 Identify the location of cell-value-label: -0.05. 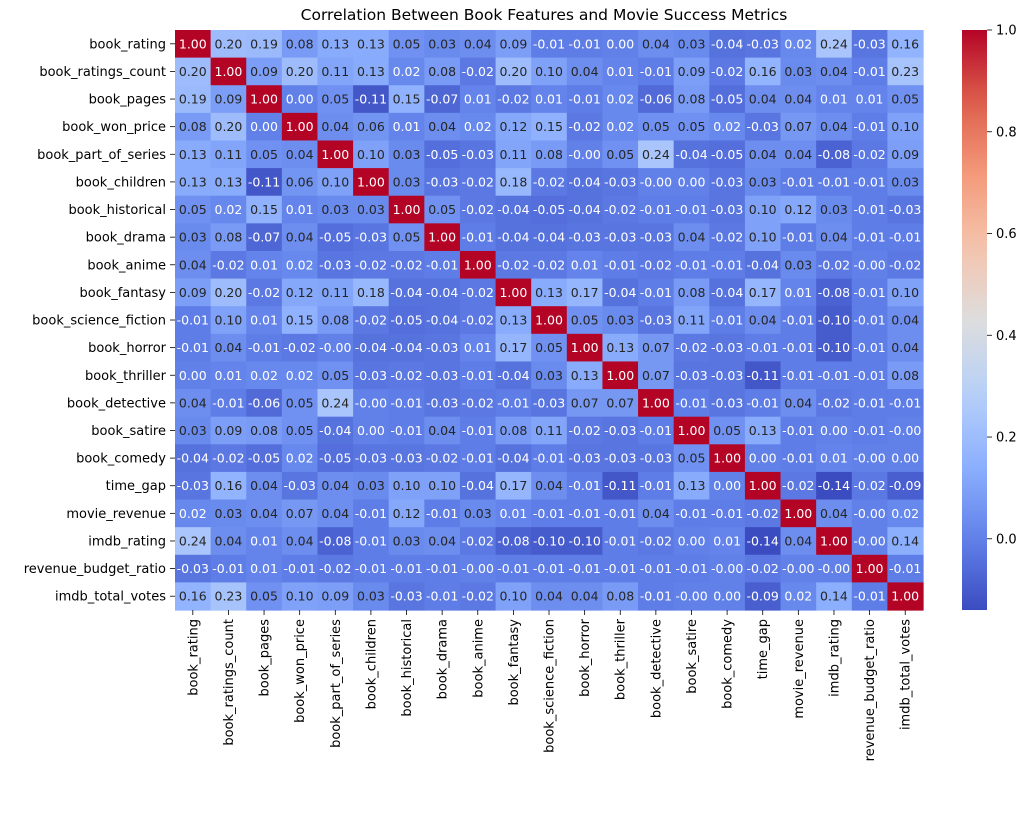
(442, 154).